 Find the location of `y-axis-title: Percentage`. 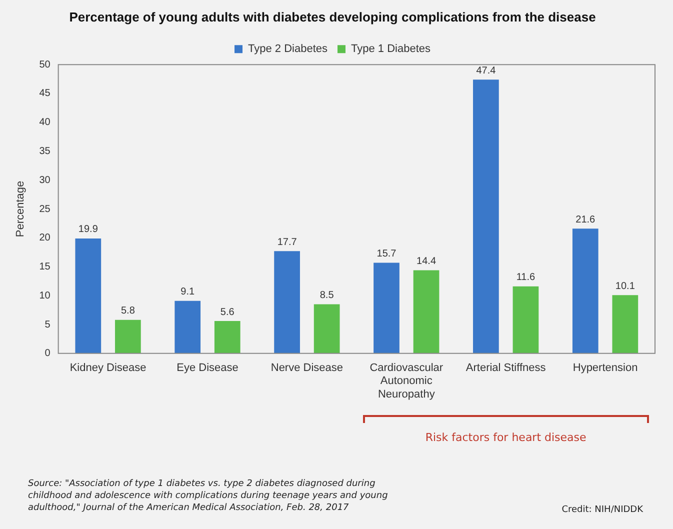

y-axis-title: Percentage is located at coordinates (20, 209).